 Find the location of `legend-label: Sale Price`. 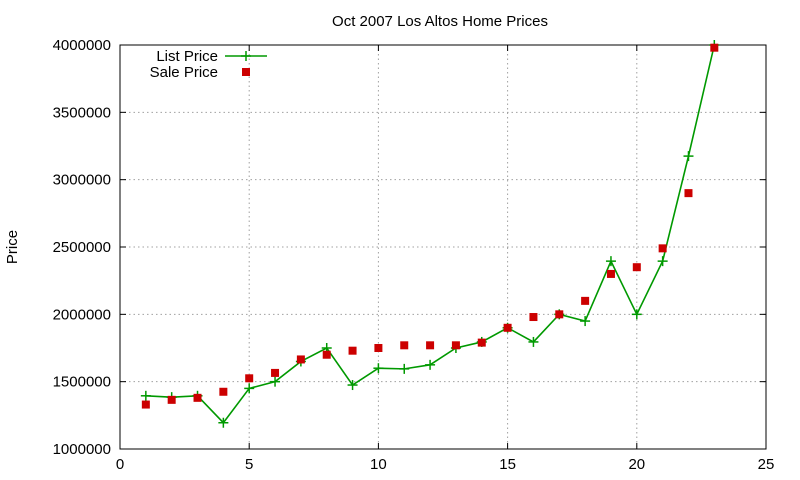

legend-label: Sale Price is located at coordinates (184, 72).